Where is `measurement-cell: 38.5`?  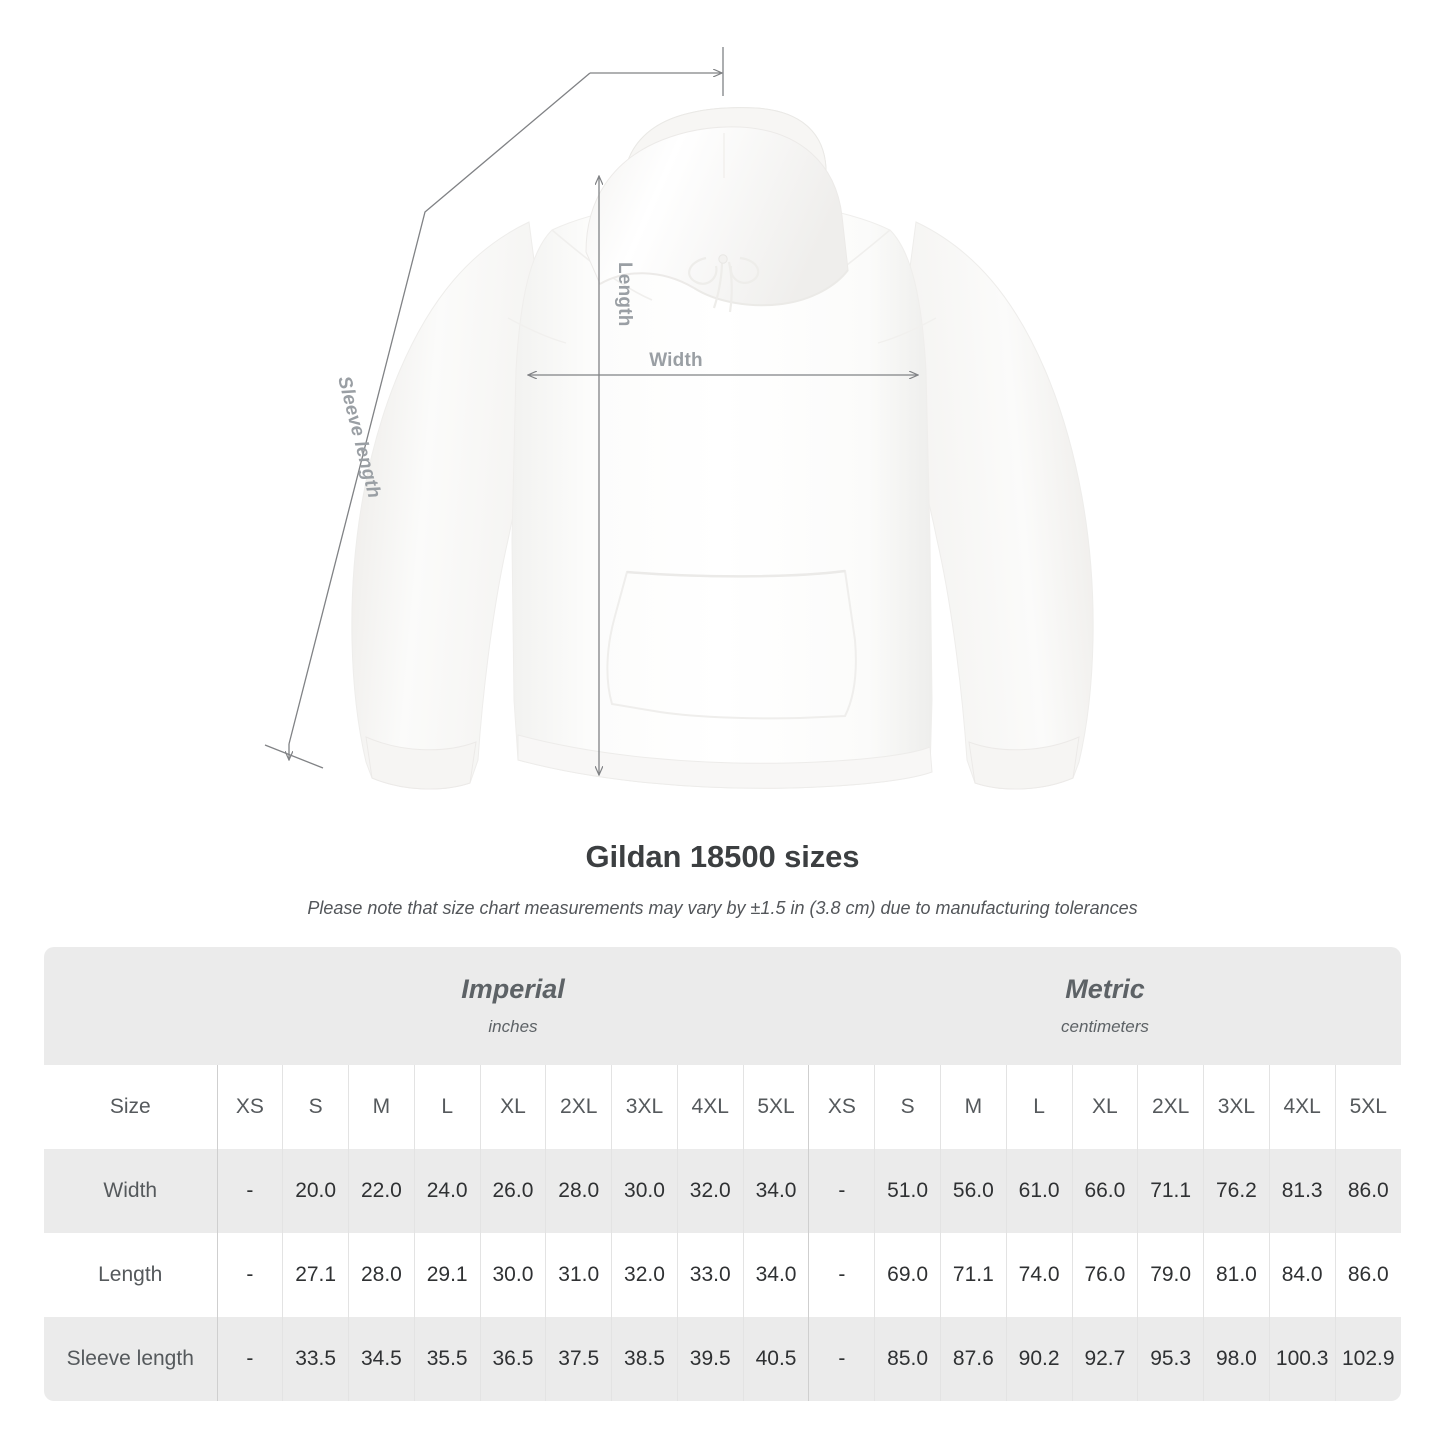 measurement-cell: 38.5 is located at coordinates (644, 1359).